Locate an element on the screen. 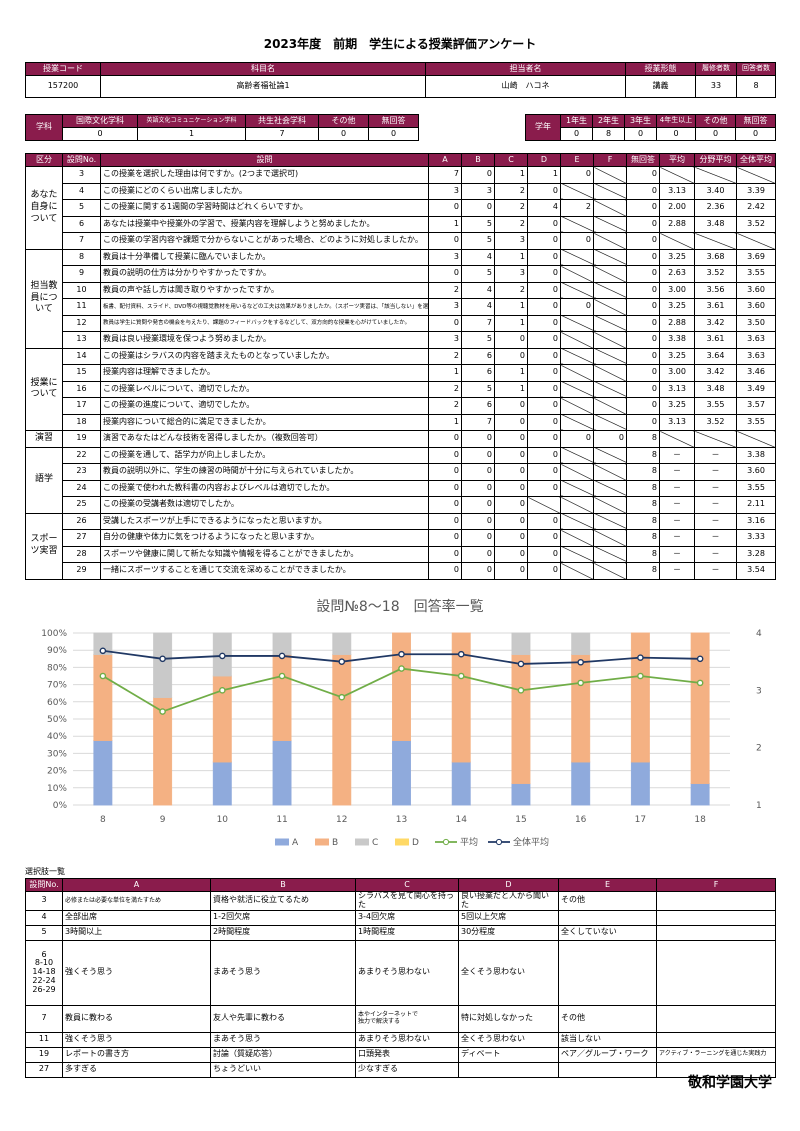 This screenshot has height=1131, width=800. option-cell: 教員に教わる is located at coordinates (136, 1018).